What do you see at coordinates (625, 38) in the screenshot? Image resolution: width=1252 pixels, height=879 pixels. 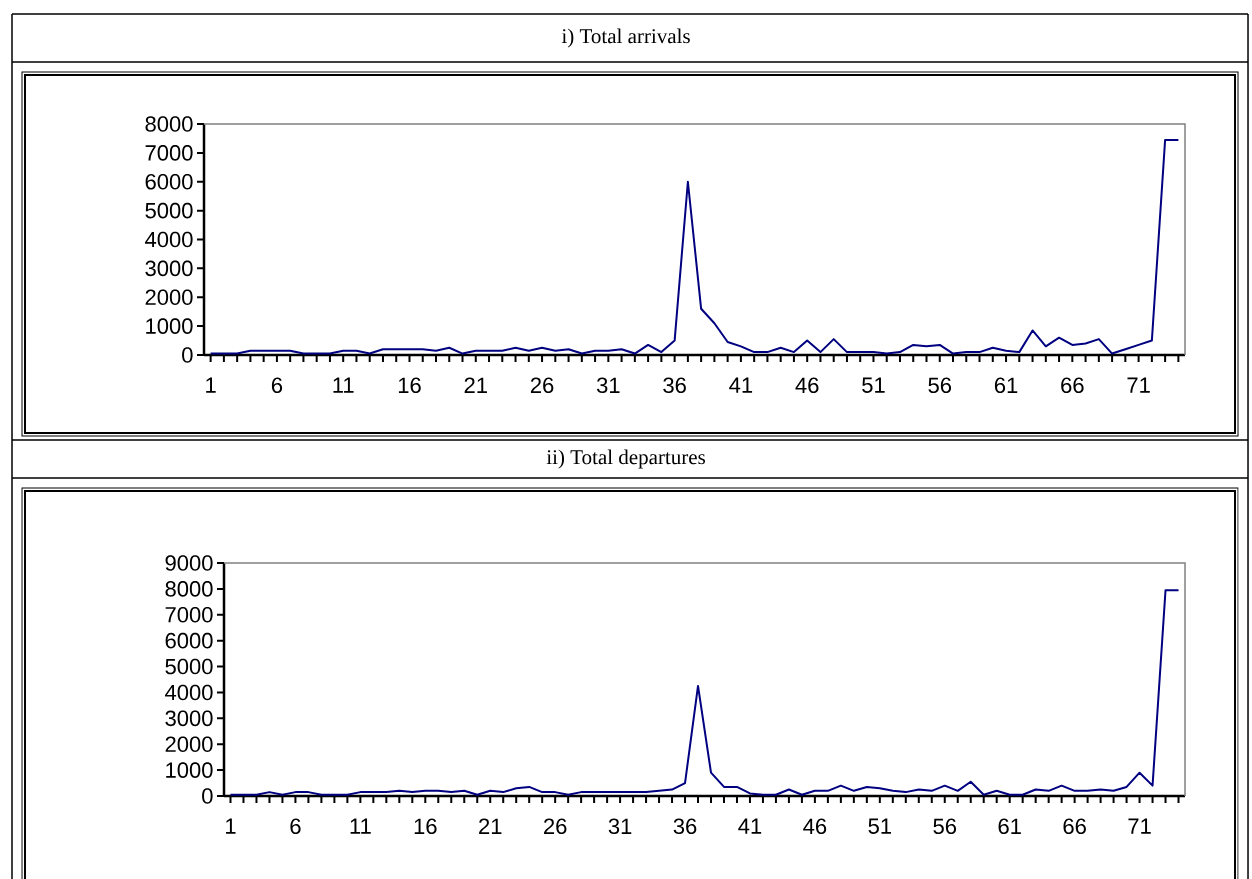 I see `chart-title: i) Total arrivals` at bounding box center [625, 38].